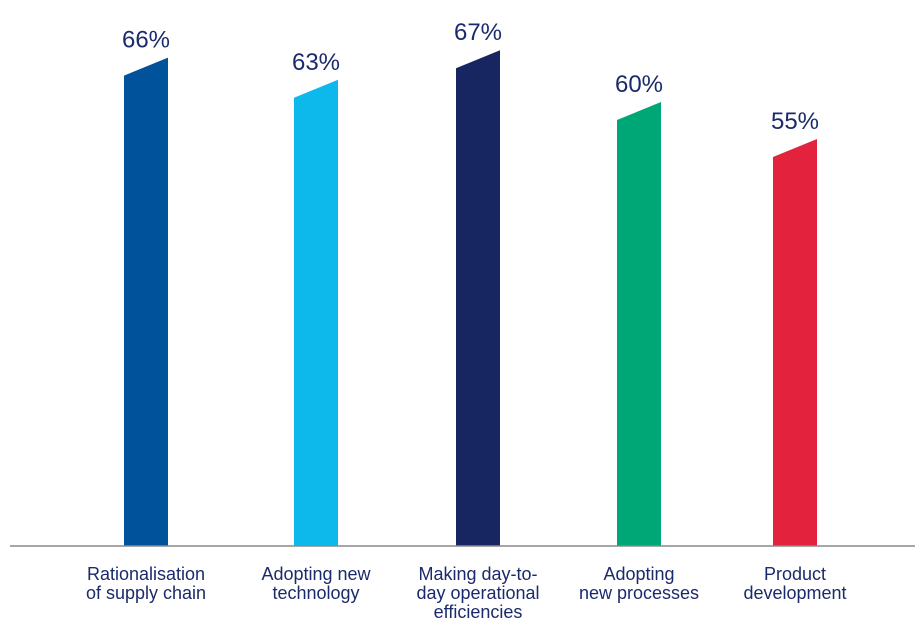 The width and height of the screenshot is (915, 626). I want to click on category-label-3-line-2: day operational, so click(477, 593).